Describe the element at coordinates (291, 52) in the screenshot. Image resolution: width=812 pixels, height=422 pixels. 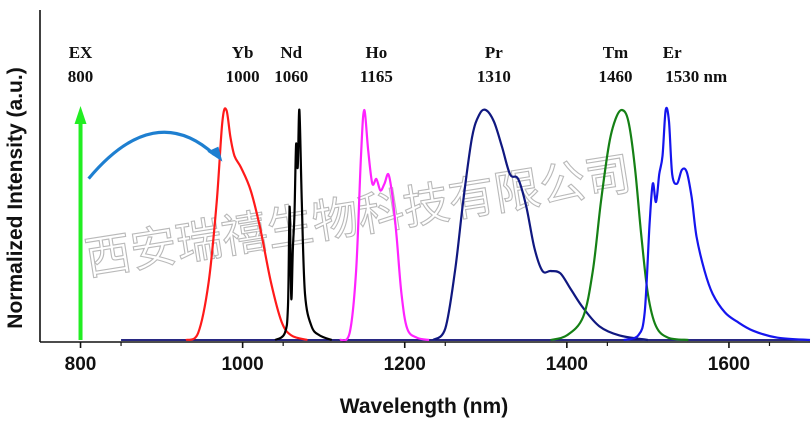
I see `peak-label-name-2: Nd` at that location.